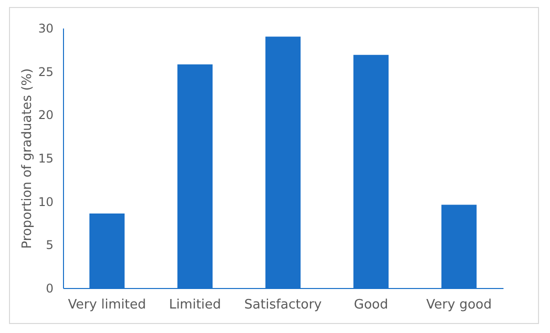 Image resolution: width=550 pixels, height=333 pixels. Describe the element at coordinates (459, 305) in the screenshot. I see `x-tick-label: Very good` at that location.